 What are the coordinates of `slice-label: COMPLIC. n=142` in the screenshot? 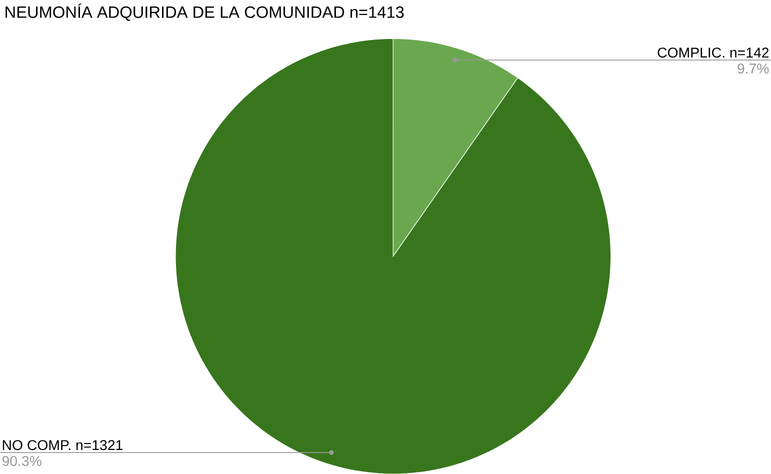 It's located at (713, 52).